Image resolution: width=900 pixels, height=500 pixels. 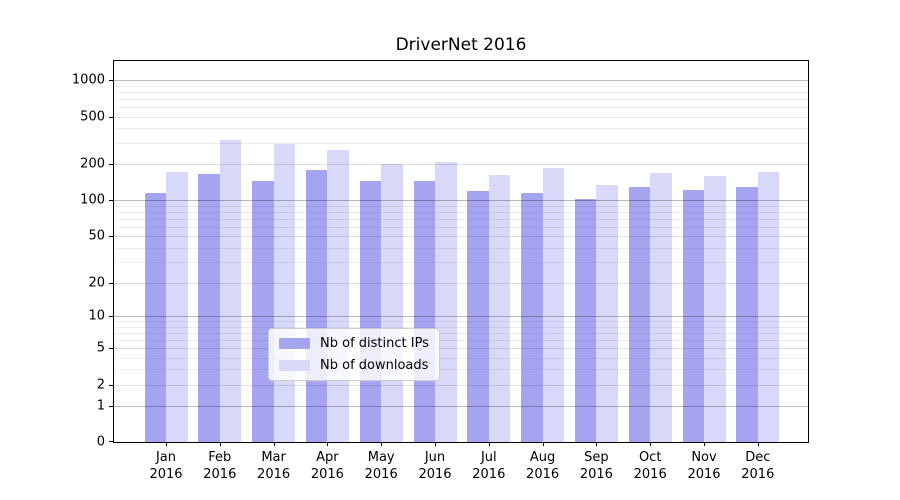 What do you see at coordinates (374, 343) in the screenshot?
I see `legend-label: Nb of distinct IPs` at bounding box center [374, 343].